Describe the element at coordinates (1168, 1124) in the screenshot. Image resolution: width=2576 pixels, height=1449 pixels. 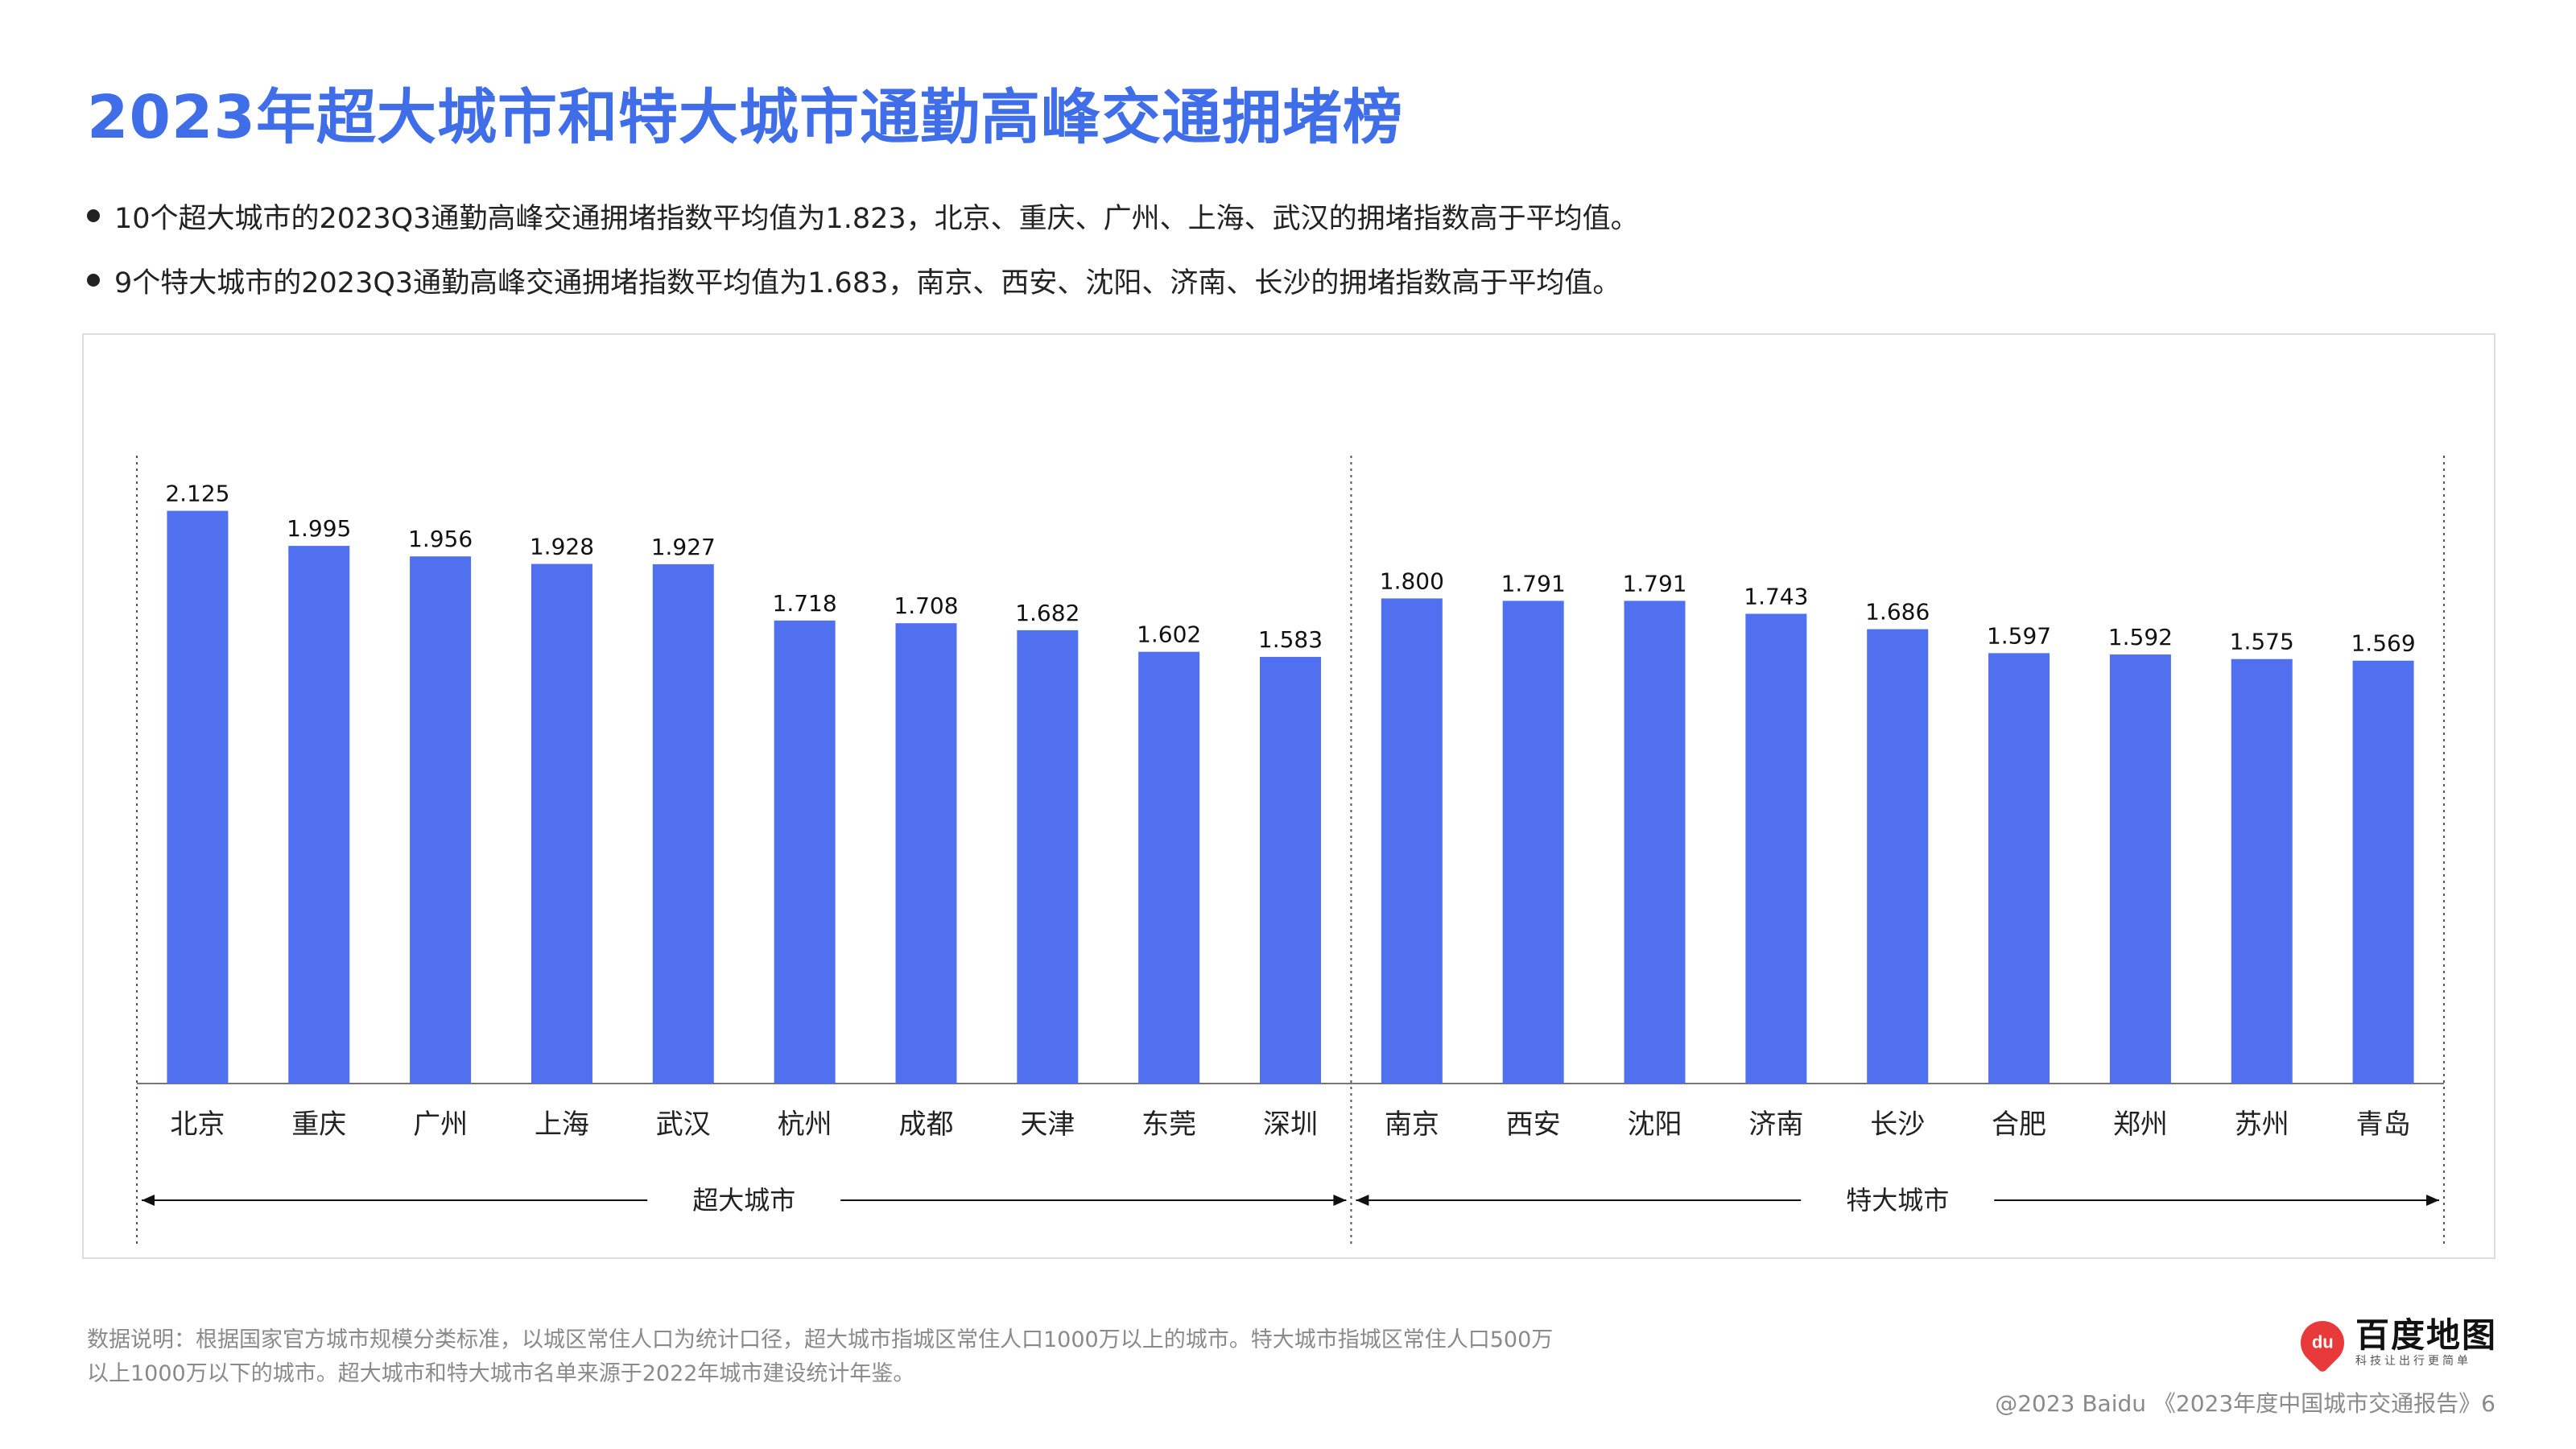
I see `category-label: 东莞` at that location.